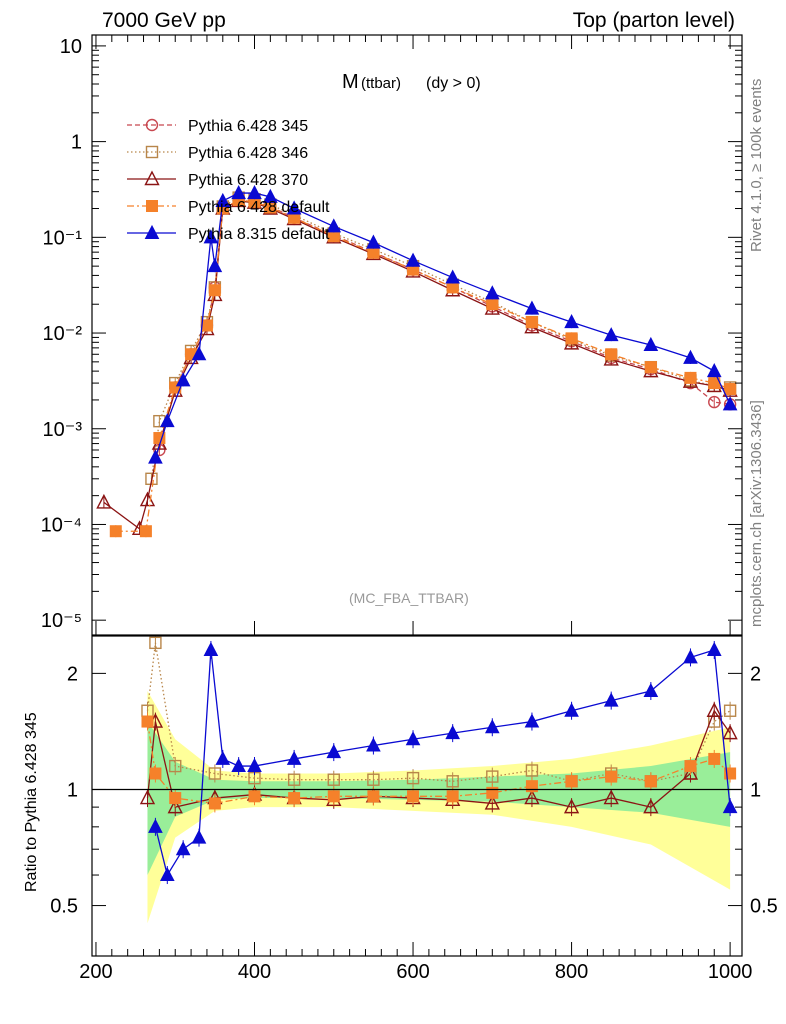  Describe the element at coordinates (64, 907) in the screenshot. I see `ratio-y-tick-label: 0.5` at that location.